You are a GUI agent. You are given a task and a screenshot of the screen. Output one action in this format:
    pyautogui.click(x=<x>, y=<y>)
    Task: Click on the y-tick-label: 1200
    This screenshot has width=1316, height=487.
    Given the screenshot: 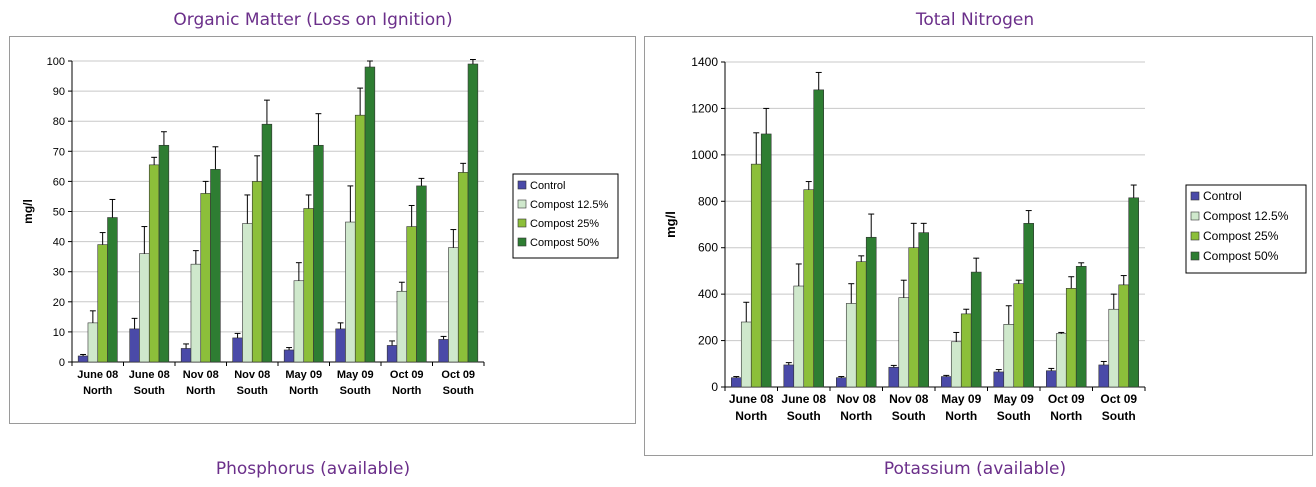 What is the action you would take?
    pyautogui.click(x=704, y=108)
    